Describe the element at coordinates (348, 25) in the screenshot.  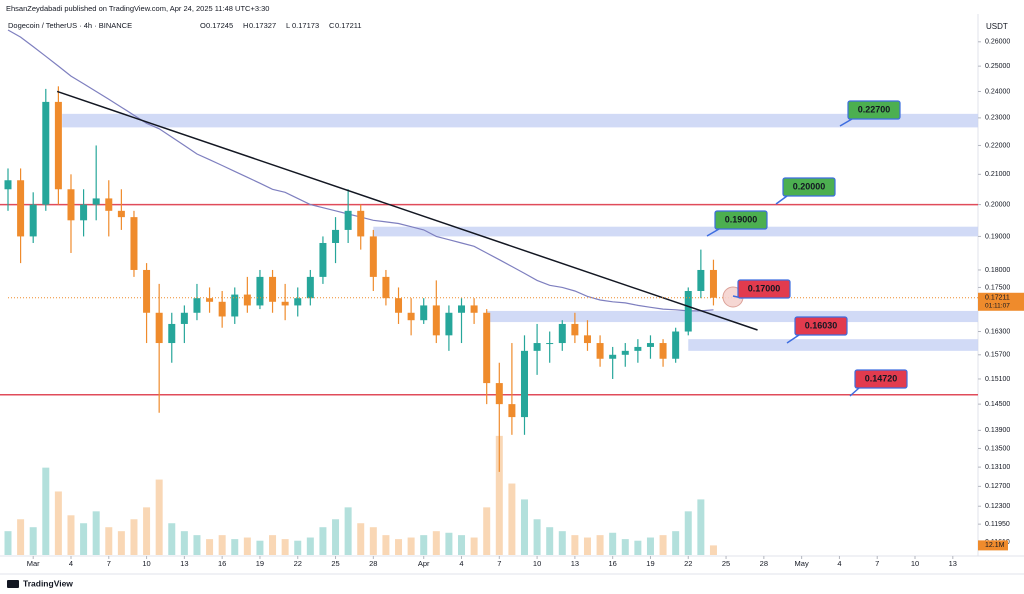
I see `ohlc-value: 0.17211` at that location.